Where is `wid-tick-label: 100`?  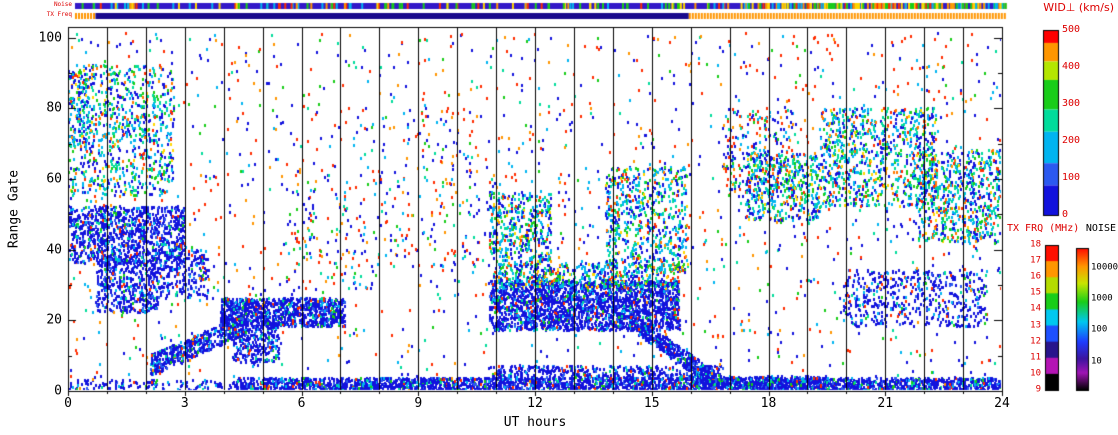 wid-tick-label: 100 is located at coordinates (1071, 177).